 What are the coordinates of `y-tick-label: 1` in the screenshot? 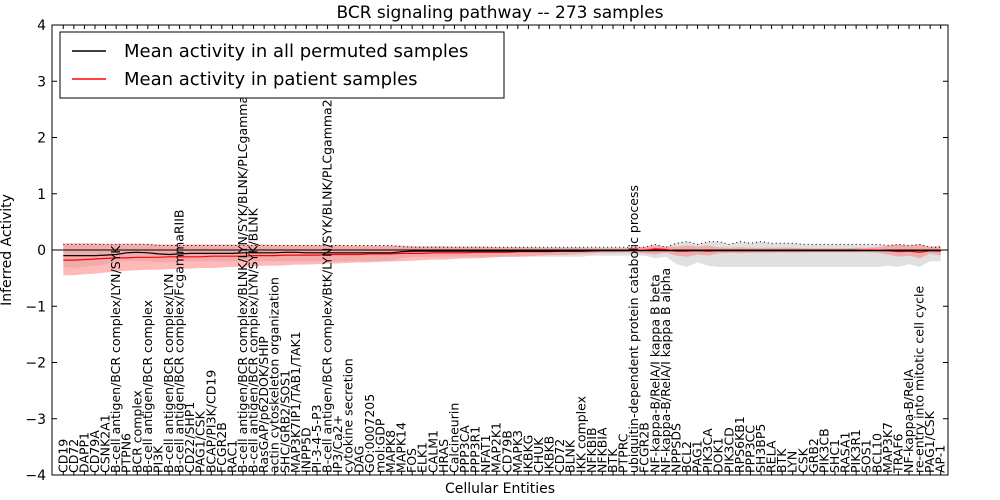 It's located at (41, 195).